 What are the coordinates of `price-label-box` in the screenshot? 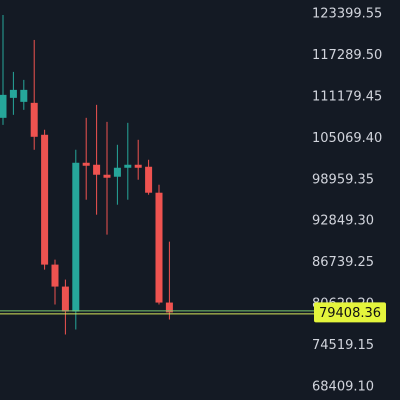 It's located at (350, 312).